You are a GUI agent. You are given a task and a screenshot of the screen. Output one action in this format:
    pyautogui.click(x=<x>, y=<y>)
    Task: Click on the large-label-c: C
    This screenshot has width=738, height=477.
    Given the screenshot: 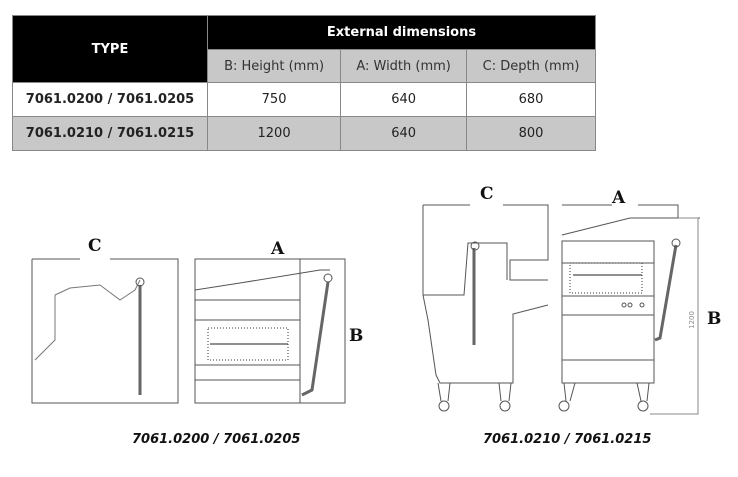 What is the action you would take?
    pyautogui.click(x=487, y=194)
    